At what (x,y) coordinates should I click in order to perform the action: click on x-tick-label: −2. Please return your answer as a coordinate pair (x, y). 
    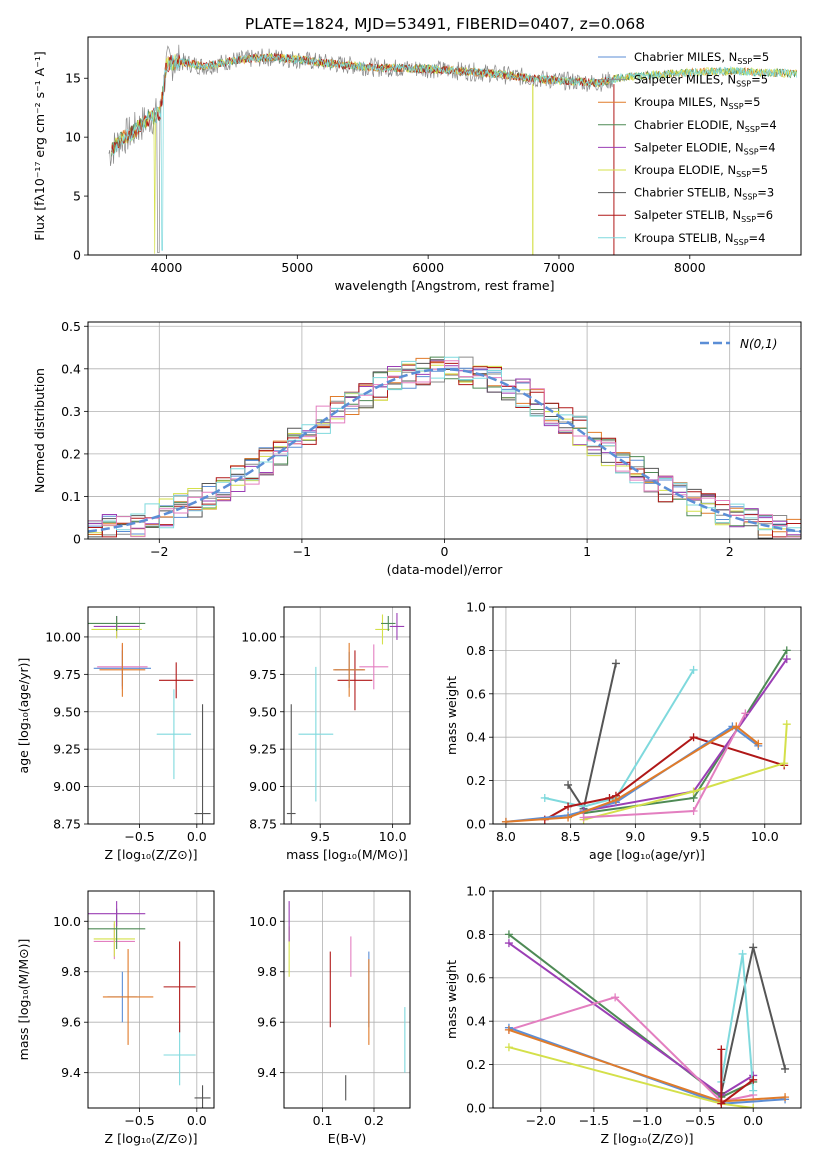
    Looking at the image, I should click on (159, 551).